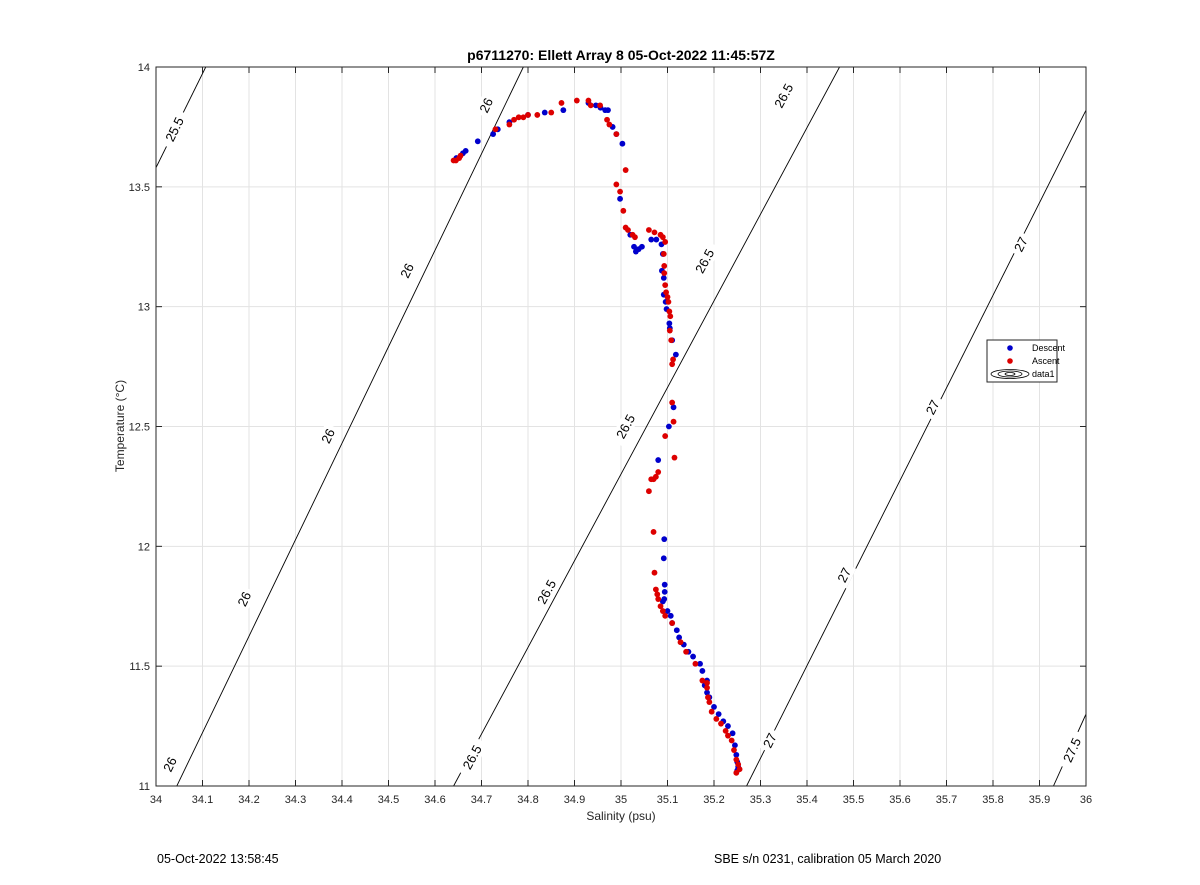 The width and height of the screenshot is (1200, 885). I want to click on x-tick-label: 35.6, so click(899, 800).